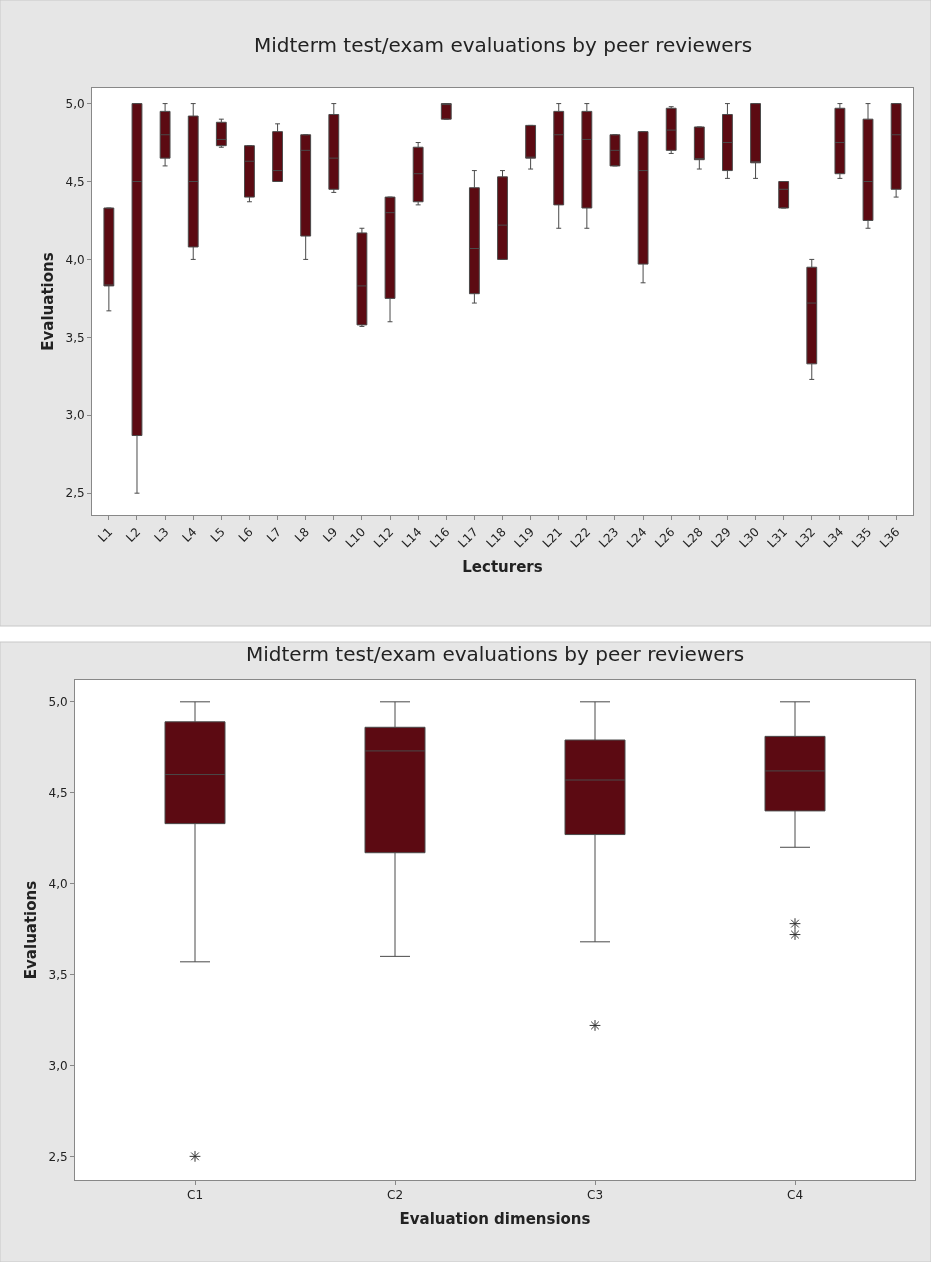 The height and width of the screenshot is (1262, 931). Describe the element at coordinates (495, 1219) in the screenshot. I see `x-axis-title: Evaluation dimensions` at that location.